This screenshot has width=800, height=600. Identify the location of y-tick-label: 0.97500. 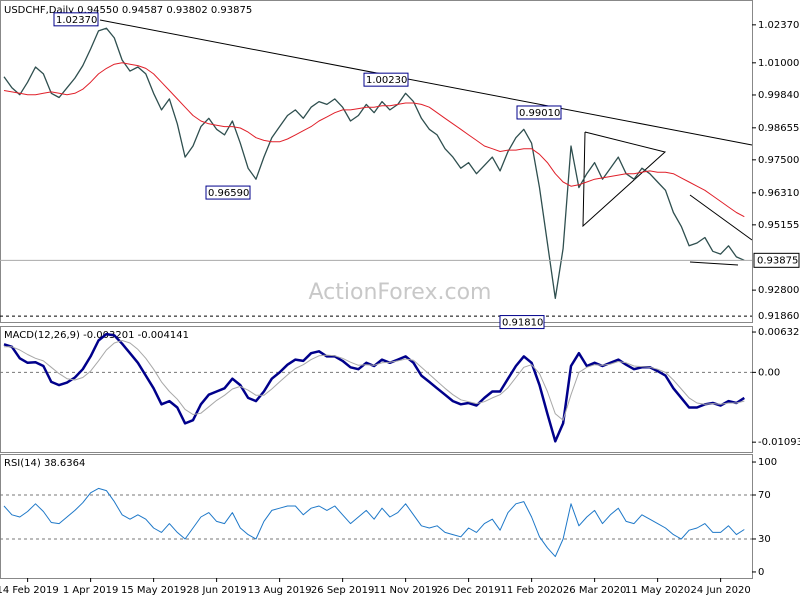
(778, 160).